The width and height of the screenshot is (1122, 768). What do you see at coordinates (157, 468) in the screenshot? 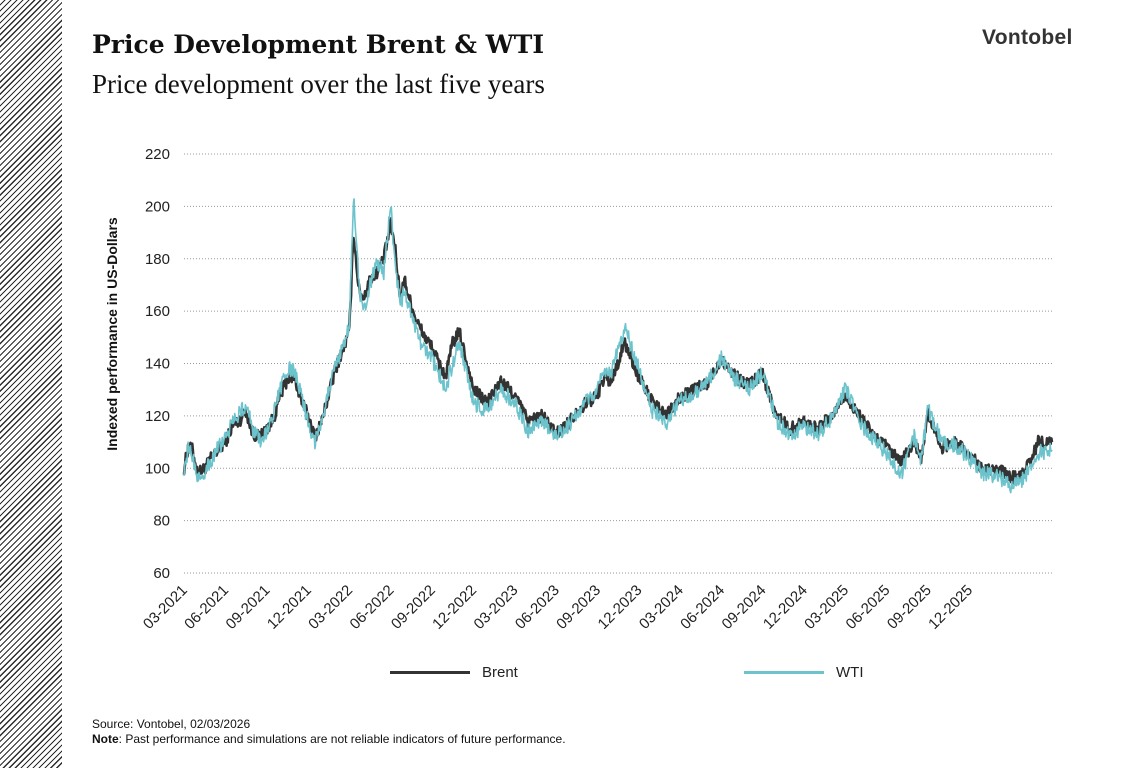
I see `y-tick-100: 100` at bounding box center [157, 468].